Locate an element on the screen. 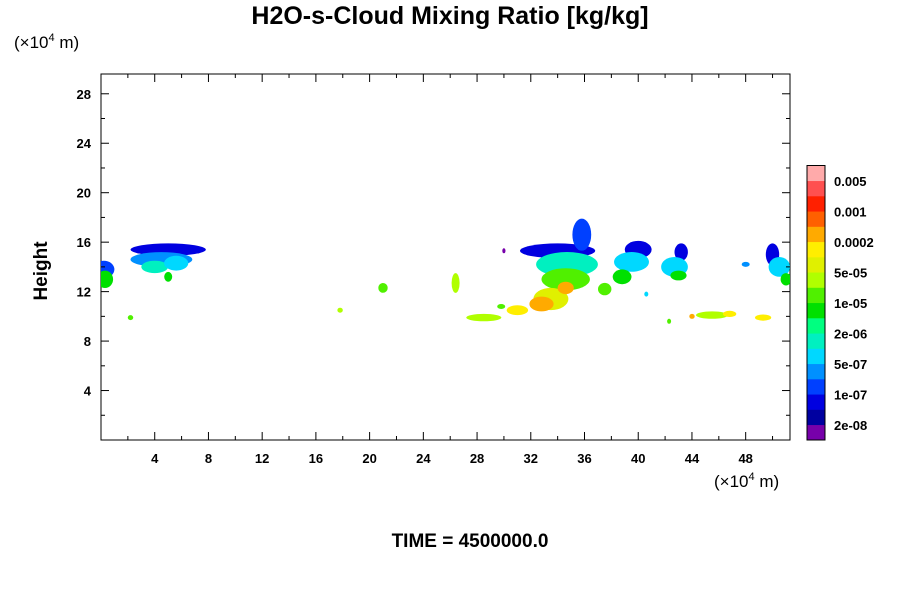 The height and width of the screenshot is (600, 900). chart-title: H2O-s-Cloud Mixing Ratio [kg/kg] is located at coordinates (450, 16).